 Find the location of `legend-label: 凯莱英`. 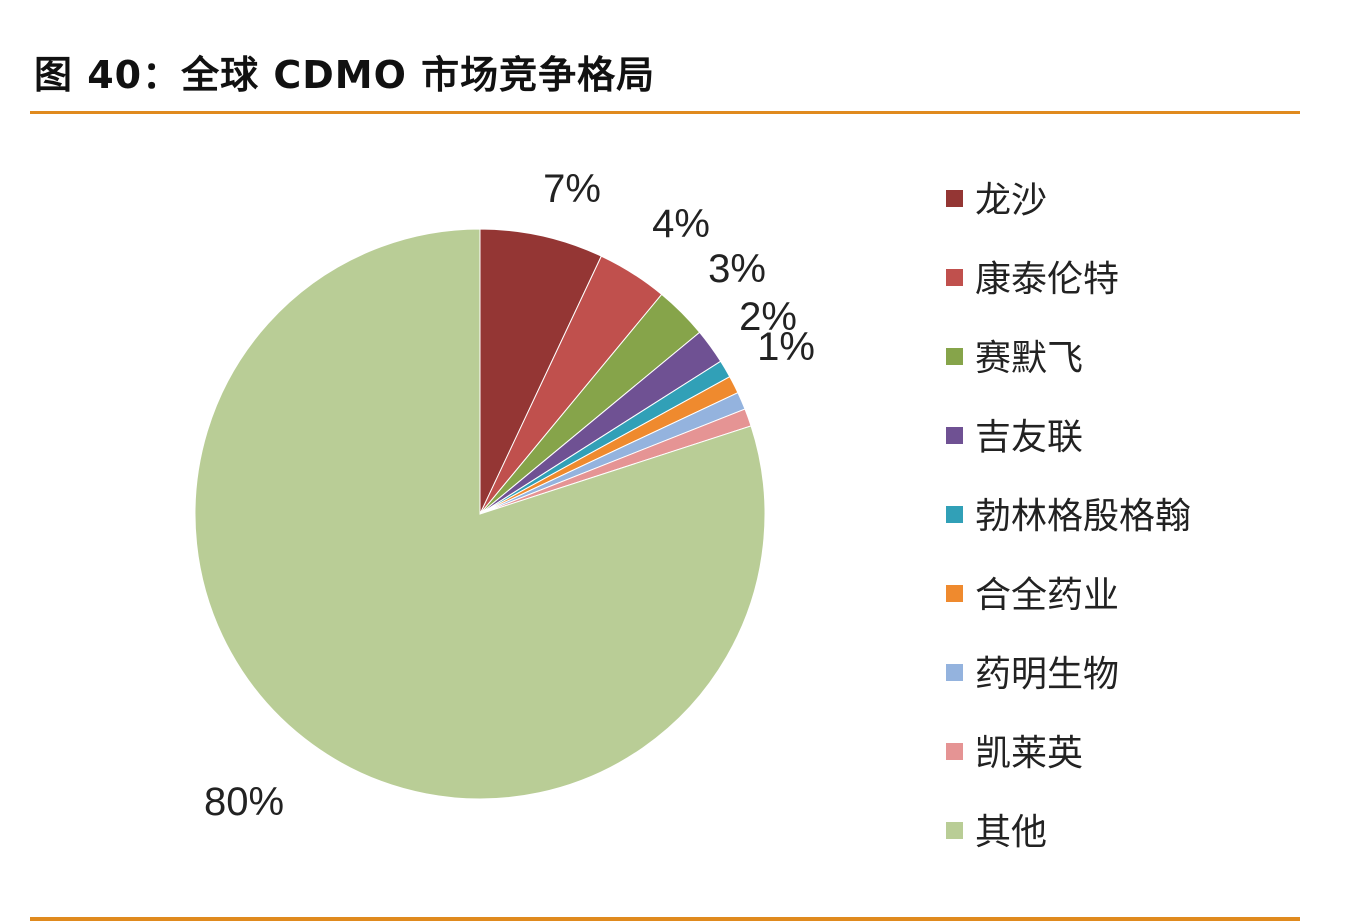

legend-label: 凯莱英 is located at coordinates (1029, 753).